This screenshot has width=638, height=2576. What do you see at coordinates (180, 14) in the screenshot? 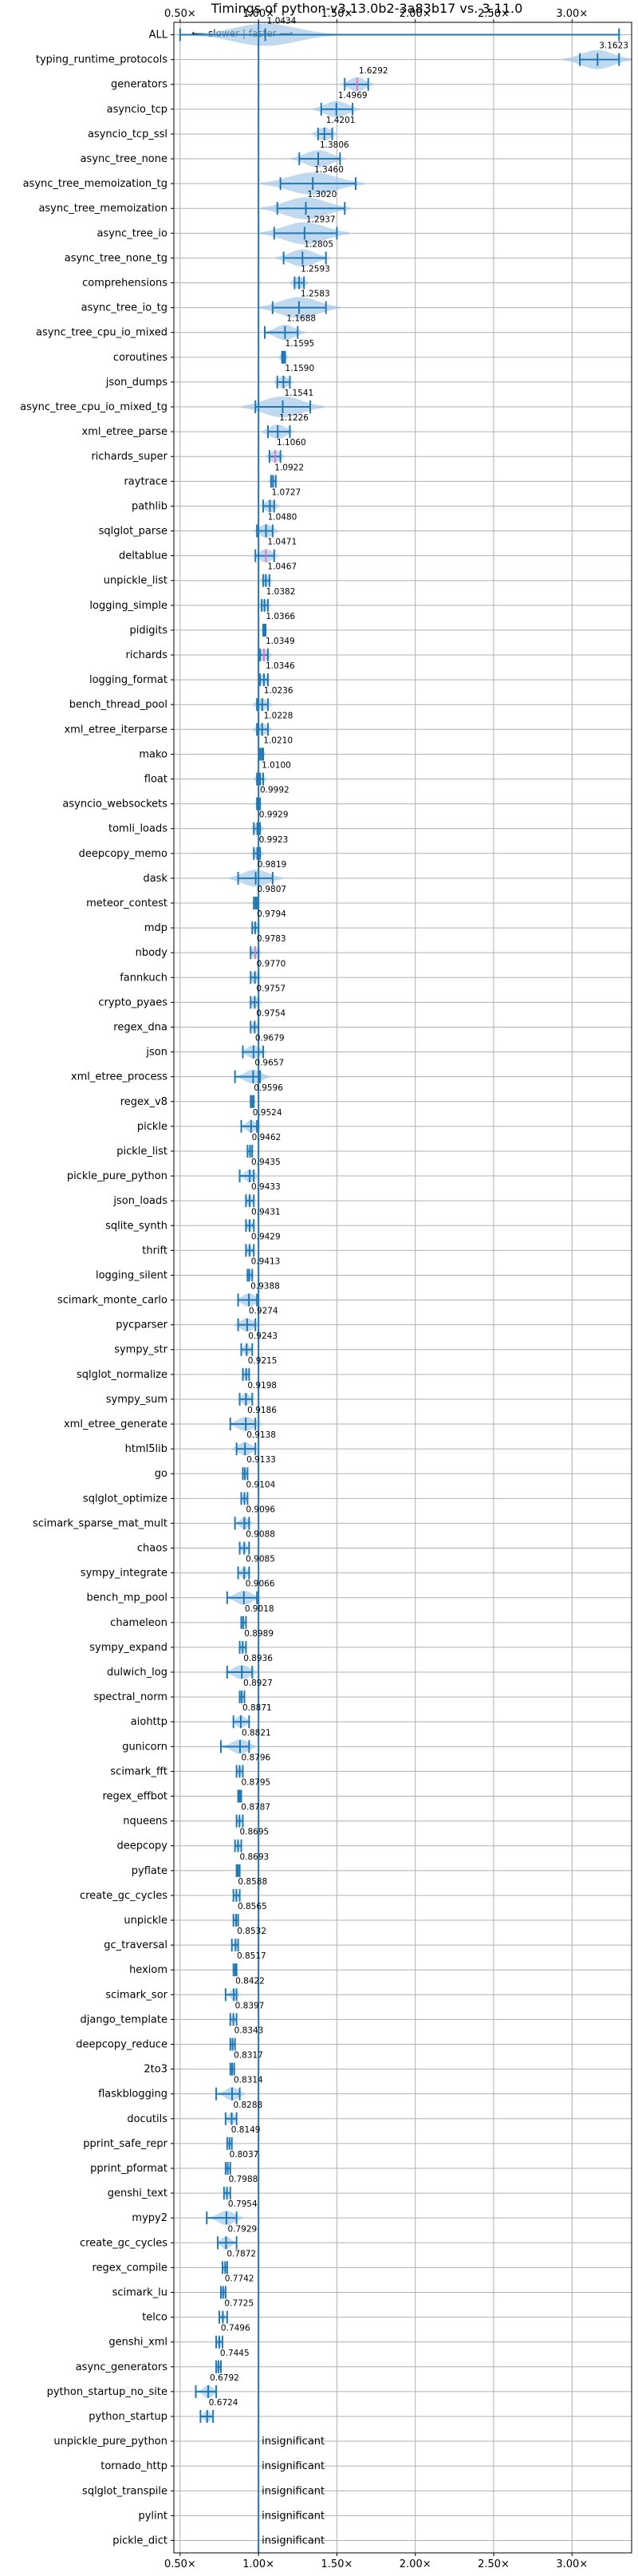
I see `x-tick-label-top: 0.50×` at bounding box center [180, 14].